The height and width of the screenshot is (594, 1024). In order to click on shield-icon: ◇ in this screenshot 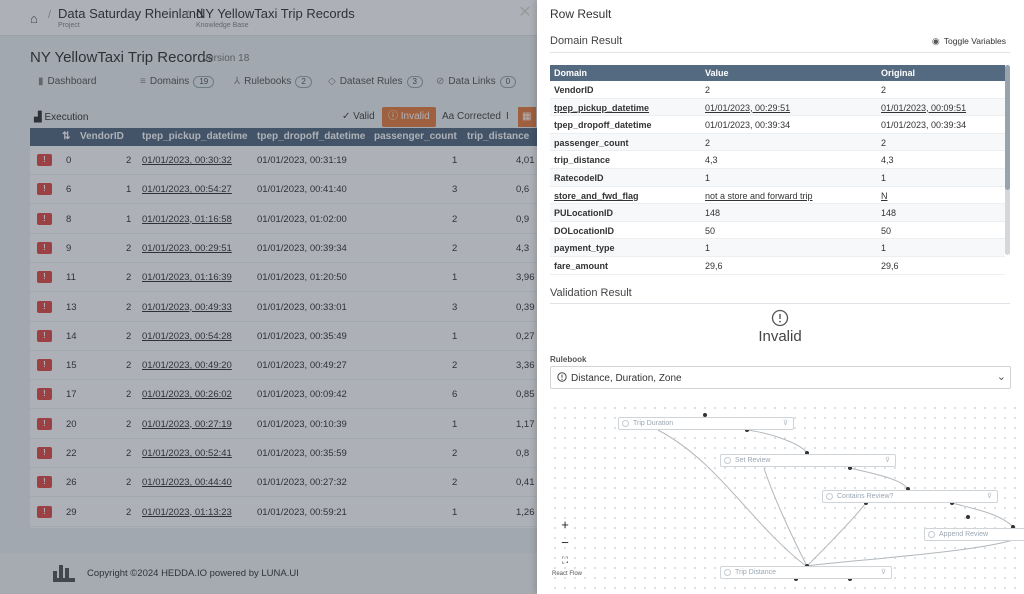, I will do `click(332, 81)`.